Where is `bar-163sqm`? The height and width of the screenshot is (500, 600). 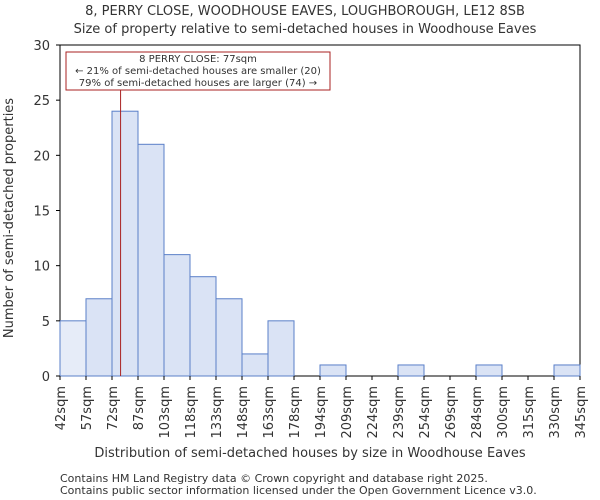 bar-163sqm is located at coordinates (281, 348).